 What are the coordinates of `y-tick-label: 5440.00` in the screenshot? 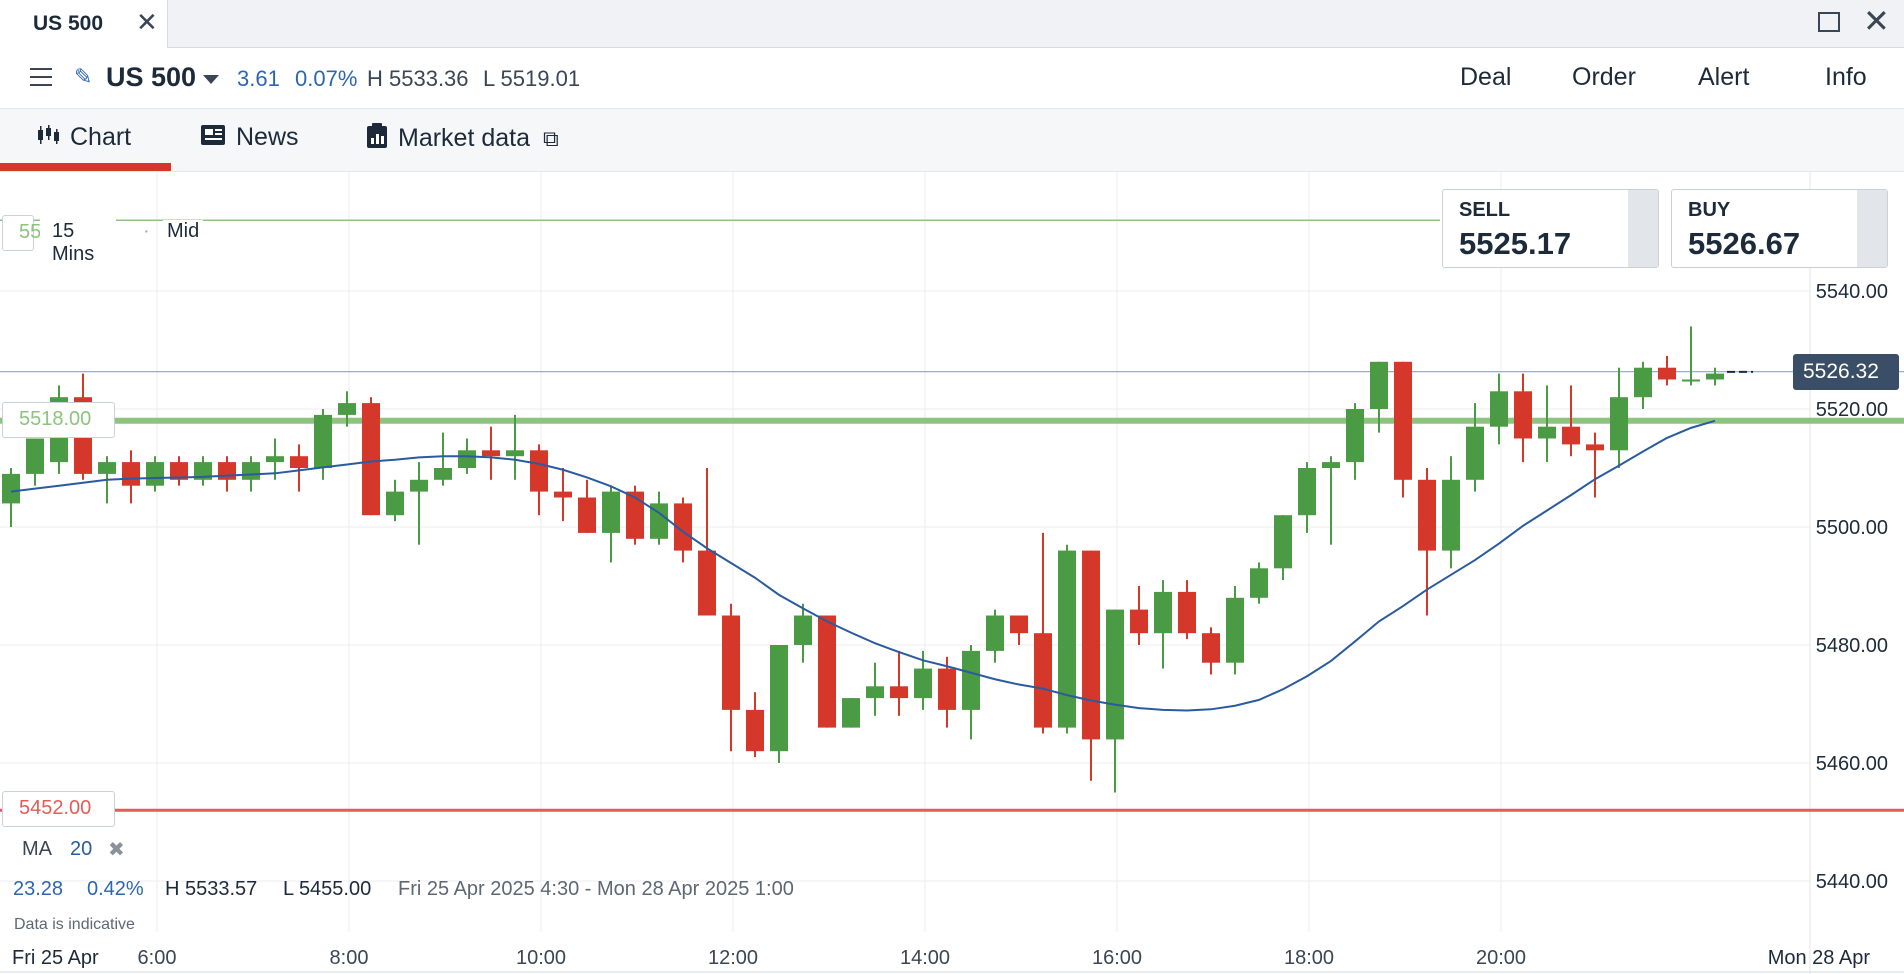 It's located at (1852, 882).